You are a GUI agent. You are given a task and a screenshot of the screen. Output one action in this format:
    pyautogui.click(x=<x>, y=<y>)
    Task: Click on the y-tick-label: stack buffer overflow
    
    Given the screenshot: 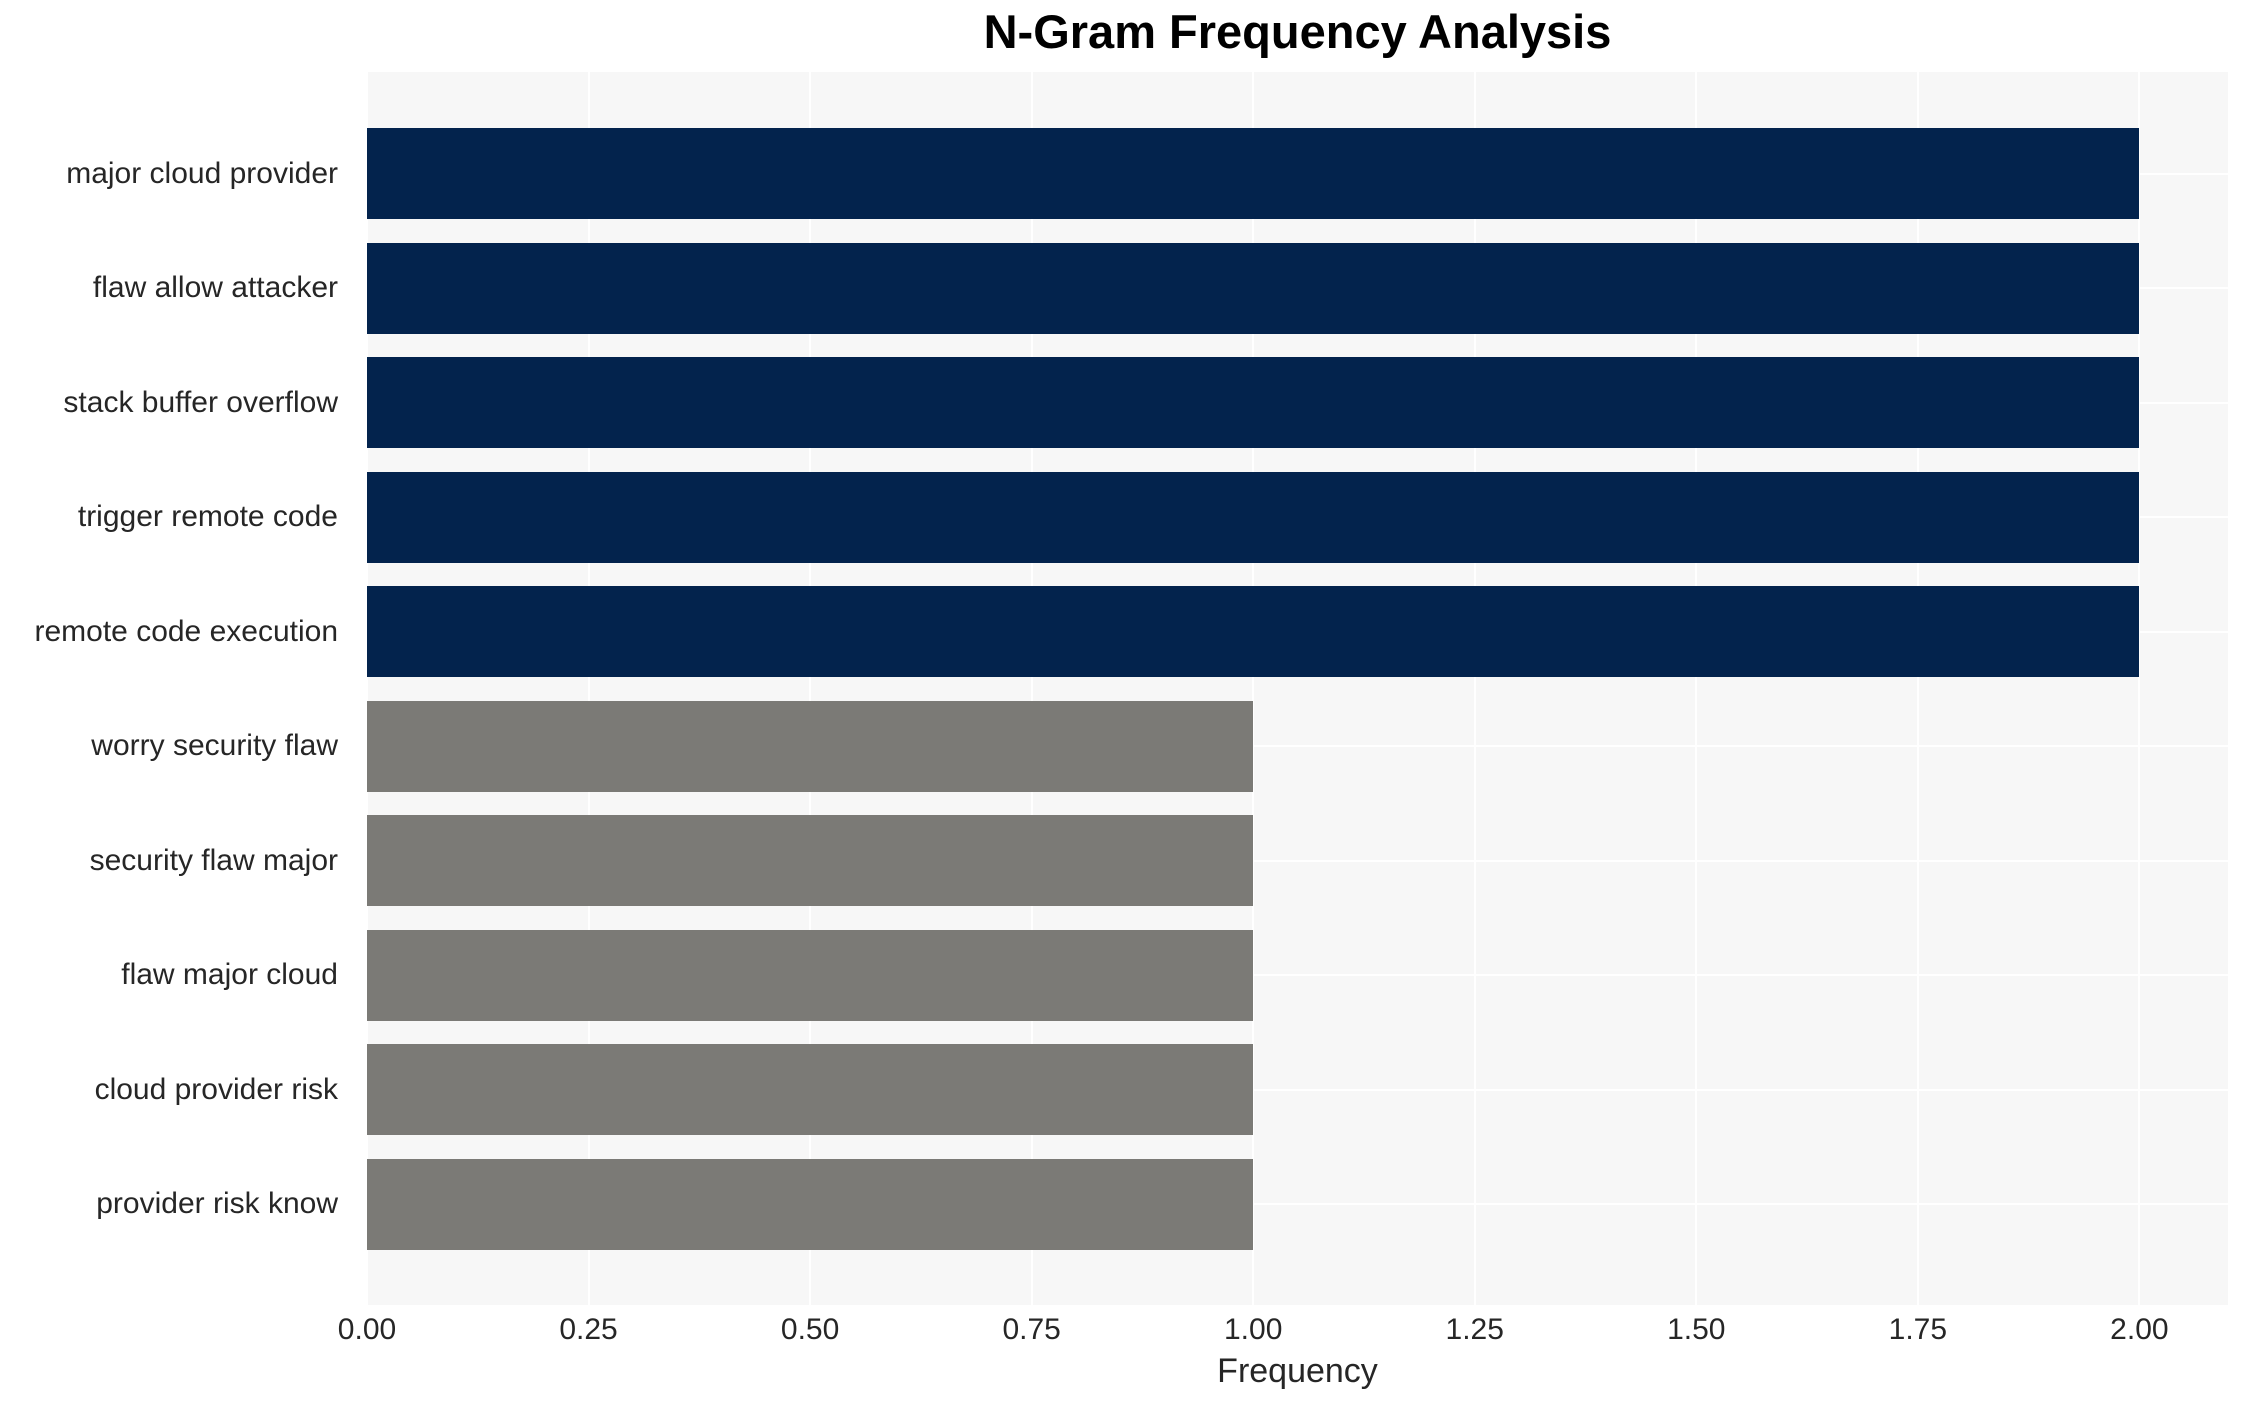 What is the action you would take?
    pyautogui.click(x=200, y=402)
    